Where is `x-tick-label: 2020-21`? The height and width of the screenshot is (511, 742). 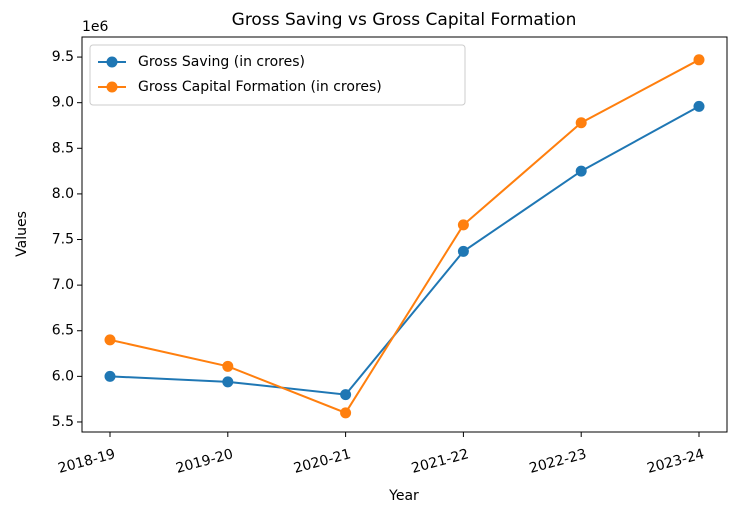 x-tick-label: 2020-21 is located at coordinates (322, 461).